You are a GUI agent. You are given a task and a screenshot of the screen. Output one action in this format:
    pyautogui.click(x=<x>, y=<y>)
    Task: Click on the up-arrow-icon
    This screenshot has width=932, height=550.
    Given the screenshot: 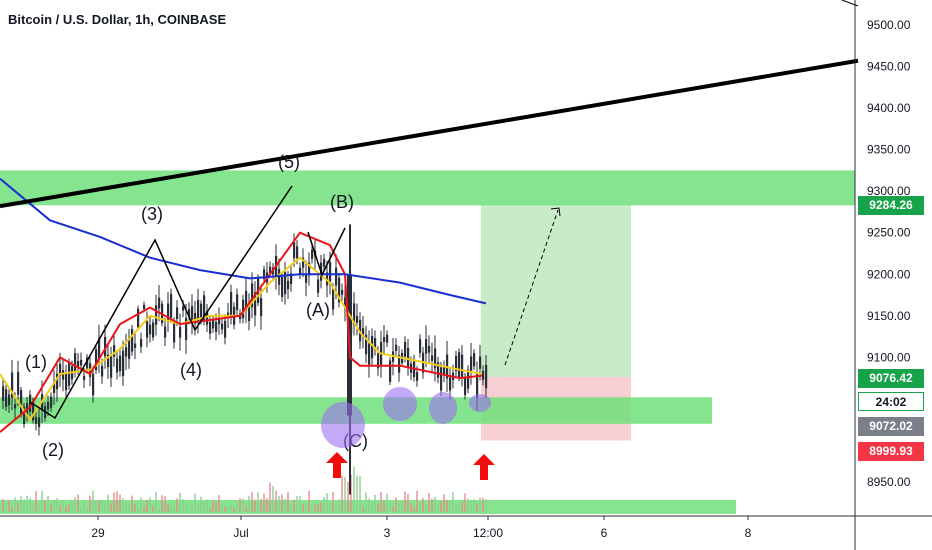 What is the action you would take?
    pyautogui.click(x=484, y=467)
    